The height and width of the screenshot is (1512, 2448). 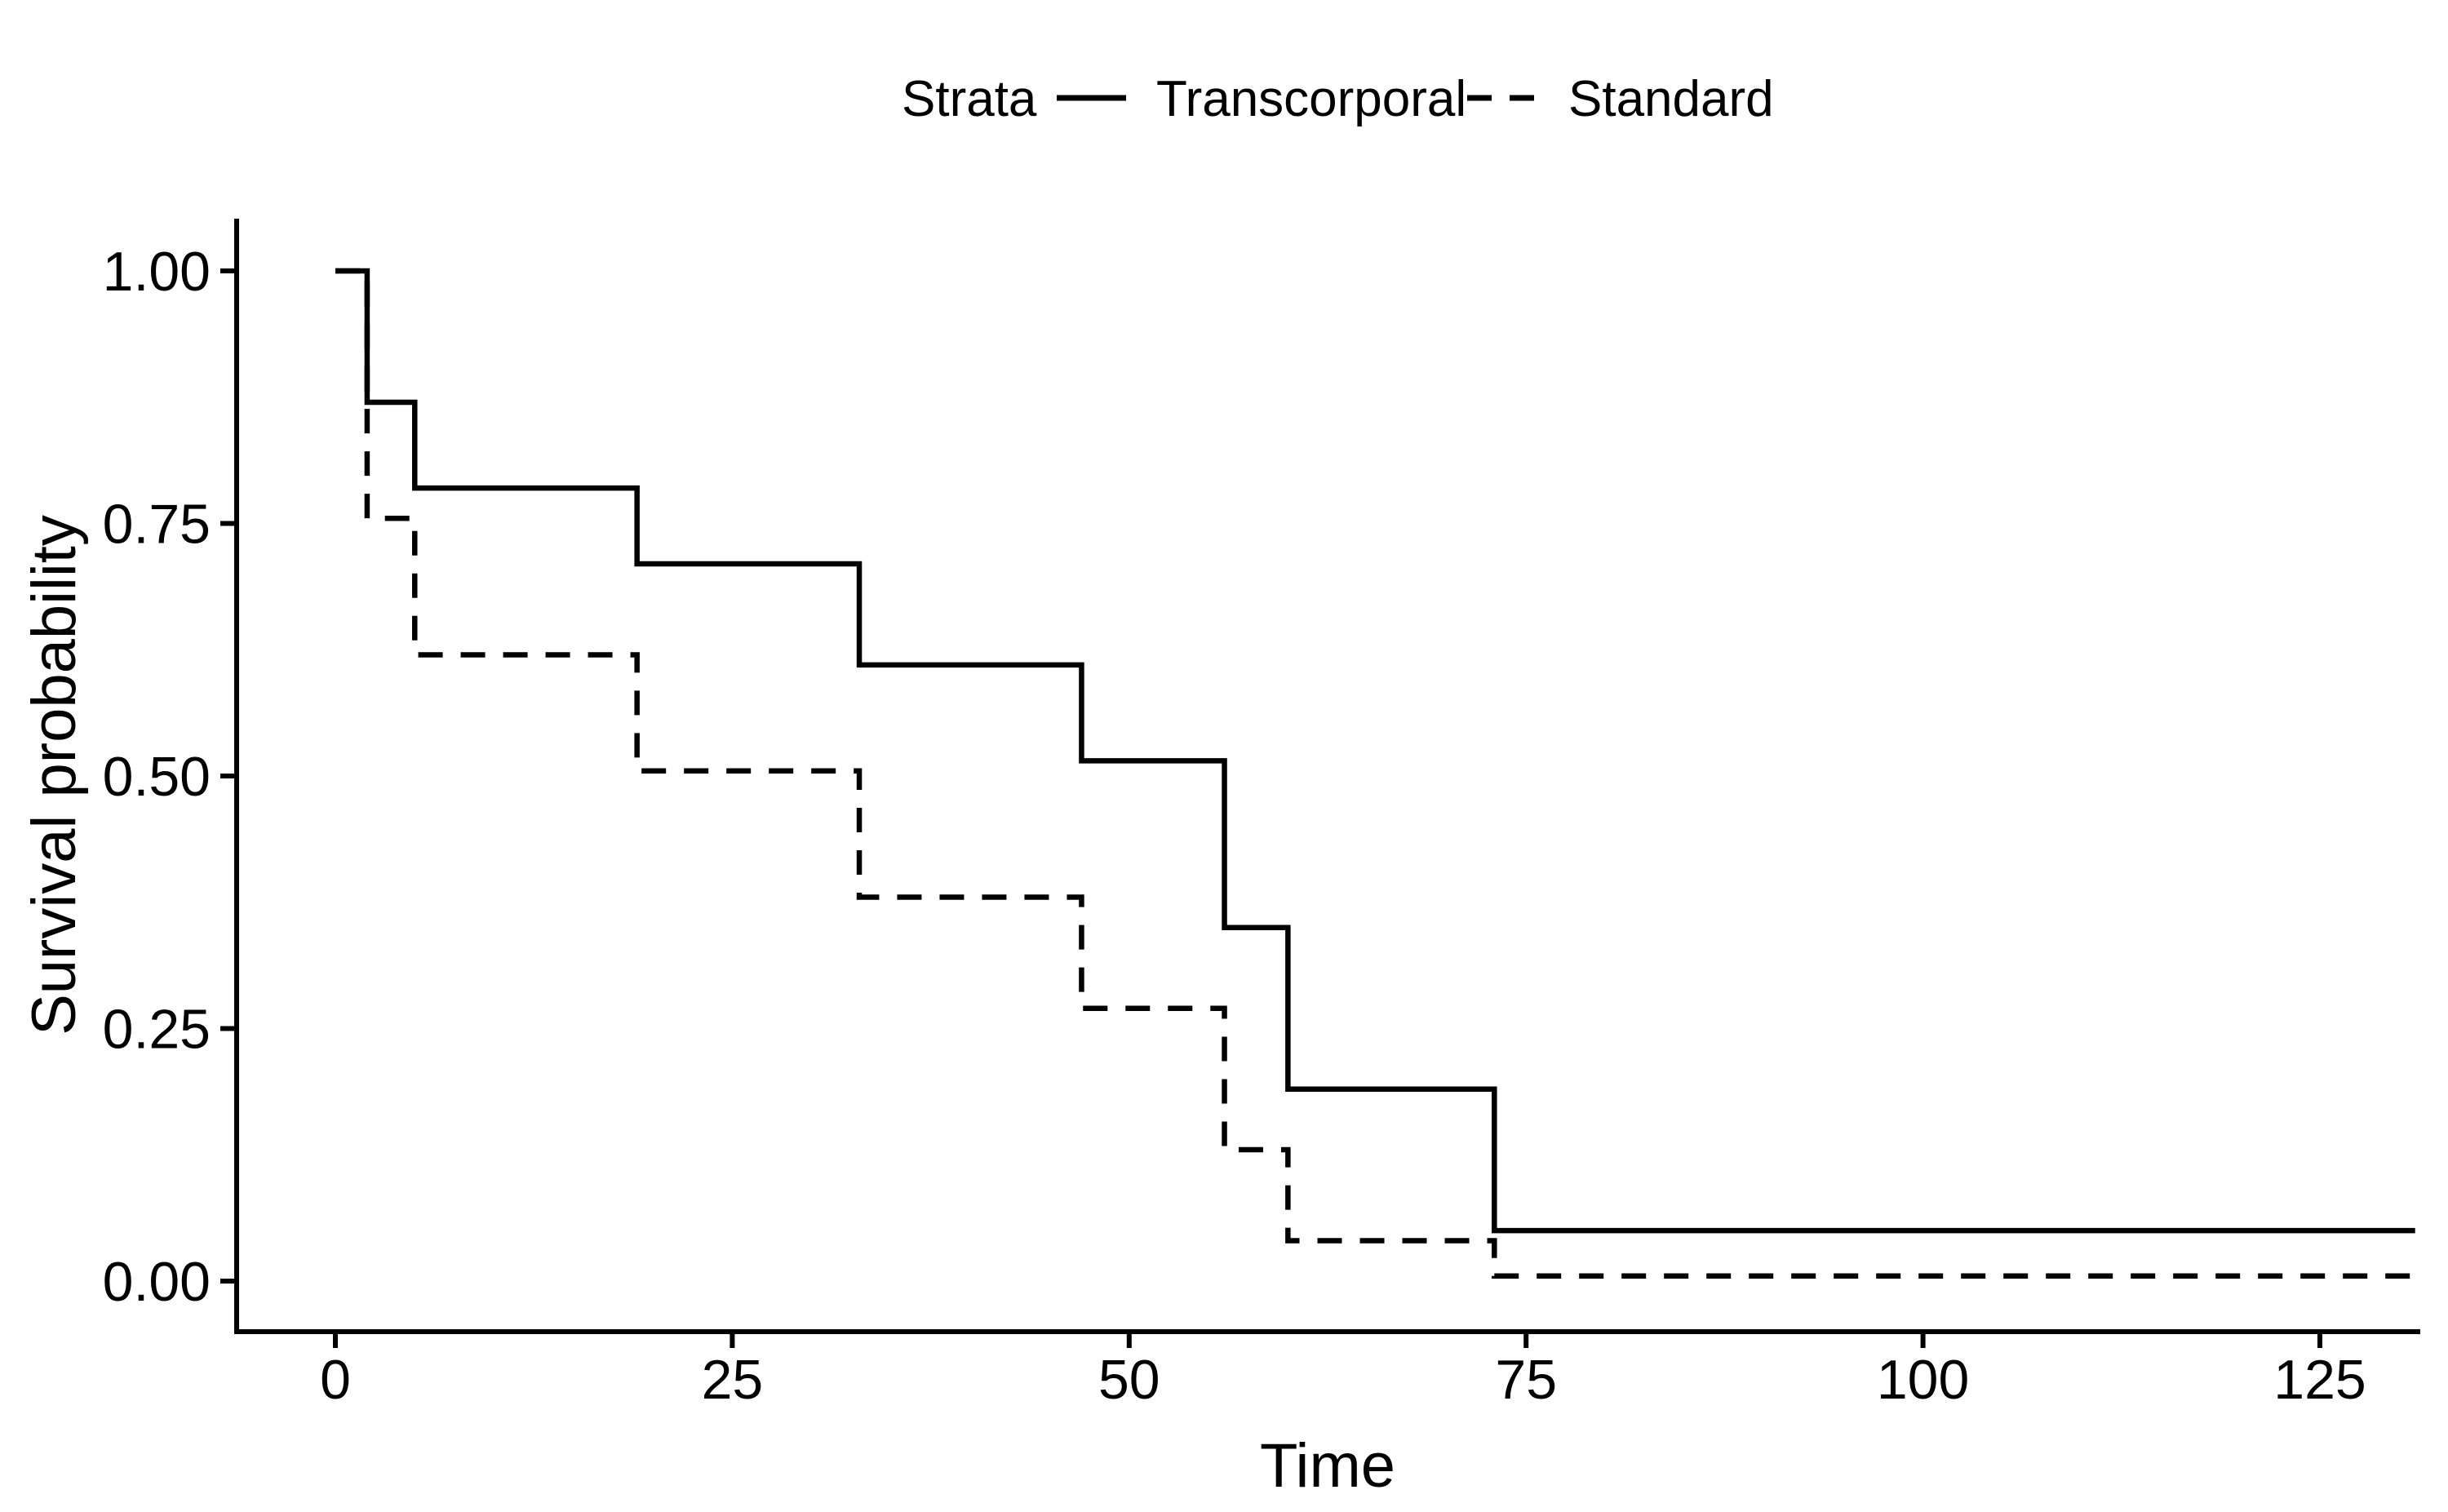 I want to click on y-tick-label: 0.00, so click(x=157, y=1282).